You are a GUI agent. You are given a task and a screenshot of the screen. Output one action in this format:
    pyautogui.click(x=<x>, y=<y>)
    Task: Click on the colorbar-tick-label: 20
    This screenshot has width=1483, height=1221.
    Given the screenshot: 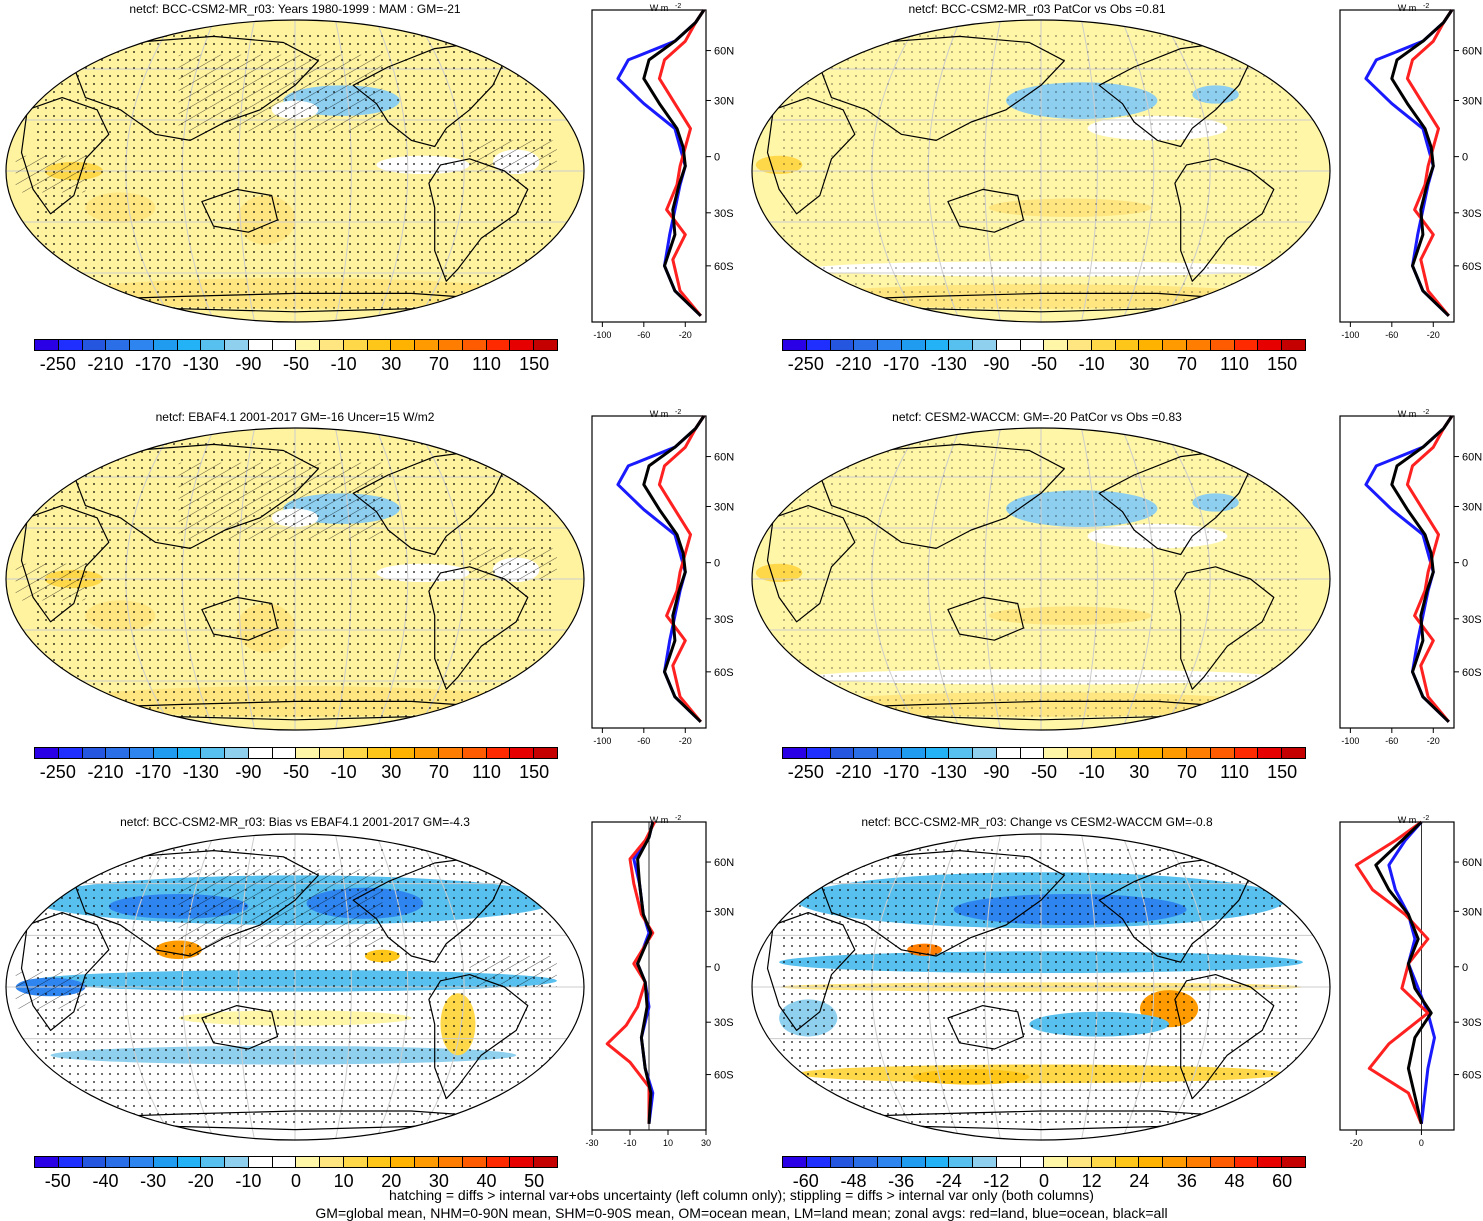 What is the action you would take?
    pyautogui.click(x=391, y=1181)
    